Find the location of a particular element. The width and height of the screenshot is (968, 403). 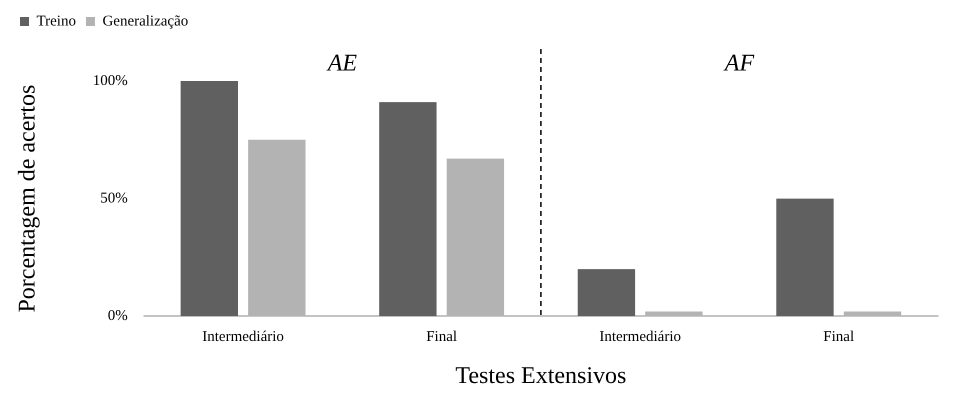

legend-label: Treino is located at coordinates (56, 21).